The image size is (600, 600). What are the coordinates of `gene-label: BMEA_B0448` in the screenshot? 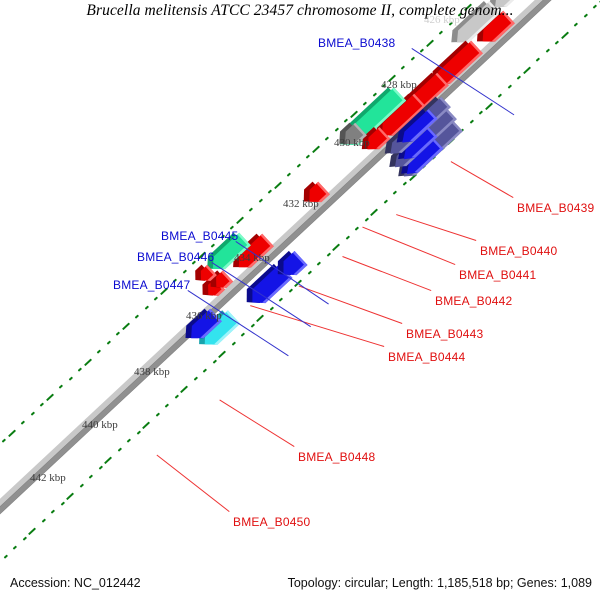 It's located at (337, 457).